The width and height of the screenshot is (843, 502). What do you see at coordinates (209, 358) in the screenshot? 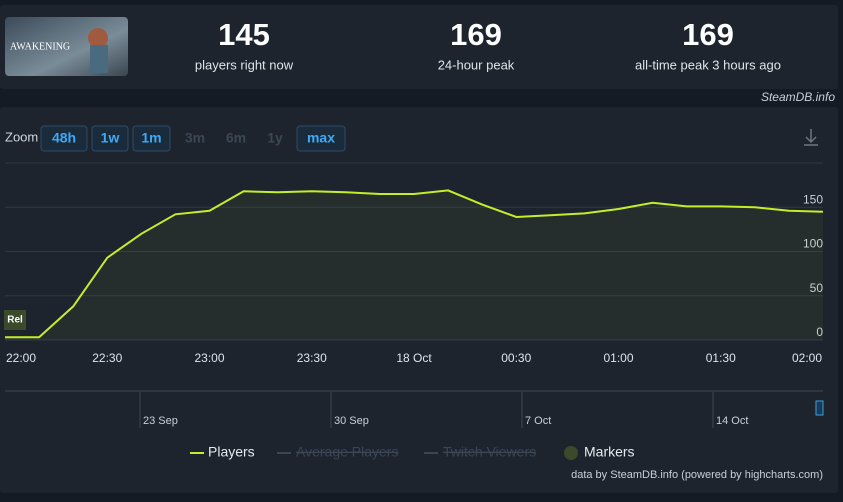
I see `x-tick-label: 23:00` at bounding box center [209, 358].